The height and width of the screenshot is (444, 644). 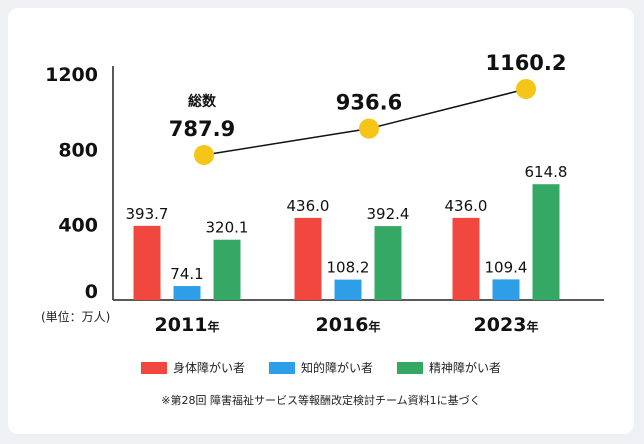 I want to click on y-tick-label: 1200, so click(x=71, y=75).